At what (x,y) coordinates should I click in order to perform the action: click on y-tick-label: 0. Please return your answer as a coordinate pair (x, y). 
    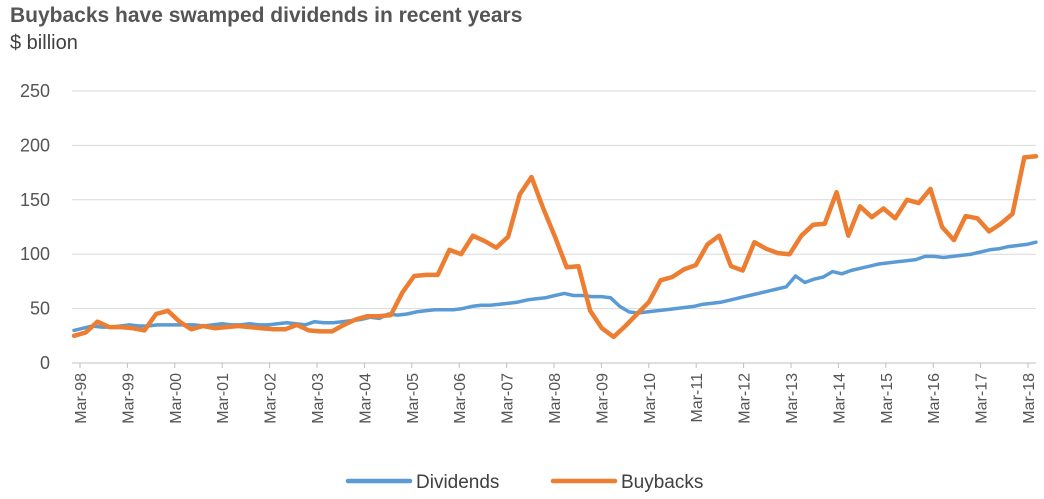
    Looking at the image, I should click on (45, 363).